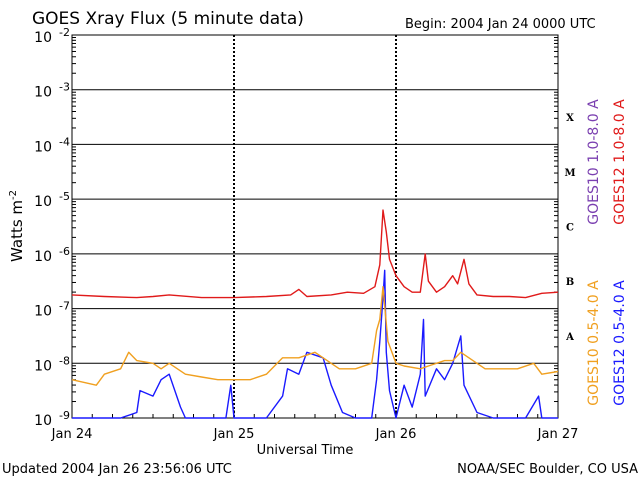 The height and width of the screenshot is (480, 640). What do you see at coordinates (117, 469) in the screenshot?
I see `updated-timestamp: Updated 2004 Jan 26 23:56:06 UTC` at bounding box center [117, 469].